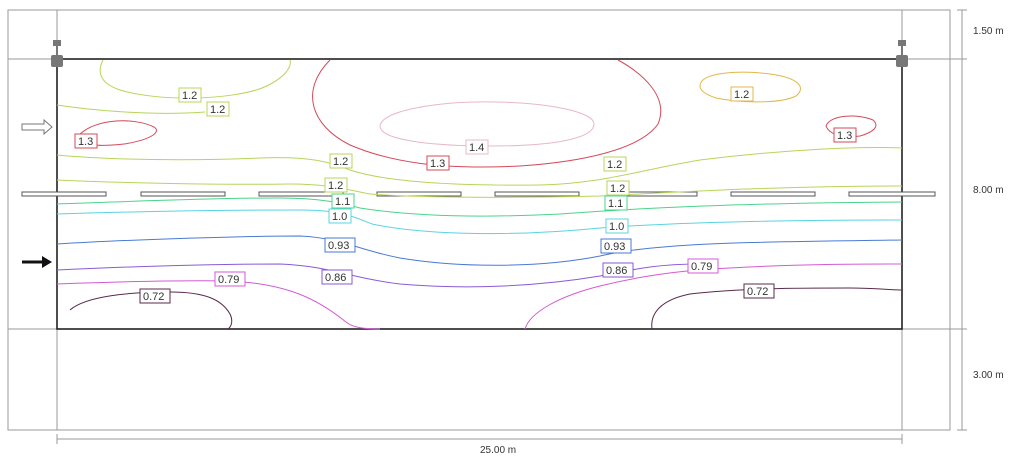 This screenshot has height=456, width=1009. What do you see at coordinates (498, 450) in the screenshot?
I see `dimension-width: 25.00 m` at bounding box center [498, 450].